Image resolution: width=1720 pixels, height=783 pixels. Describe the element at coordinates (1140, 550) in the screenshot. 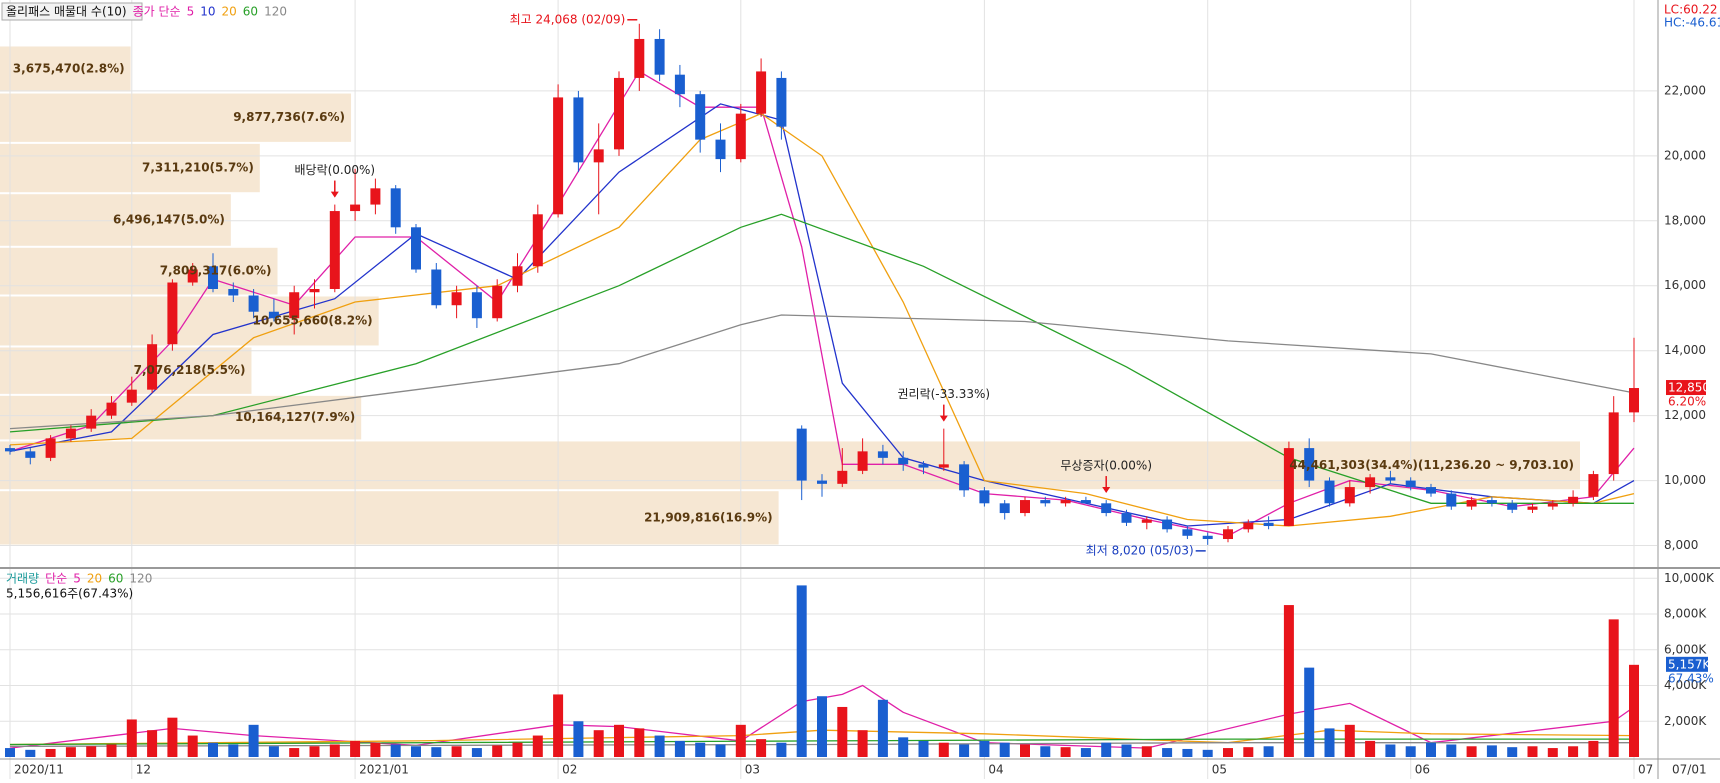

I see `low-label: 최저 8,020 (05/03)` at that location.